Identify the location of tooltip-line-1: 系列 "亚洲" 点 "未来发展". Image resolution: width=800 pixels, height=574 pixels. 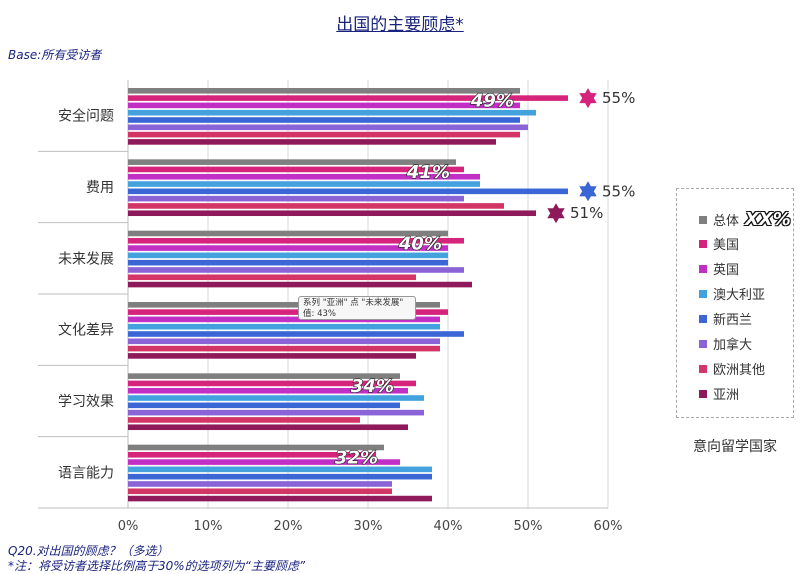
(353, 303).